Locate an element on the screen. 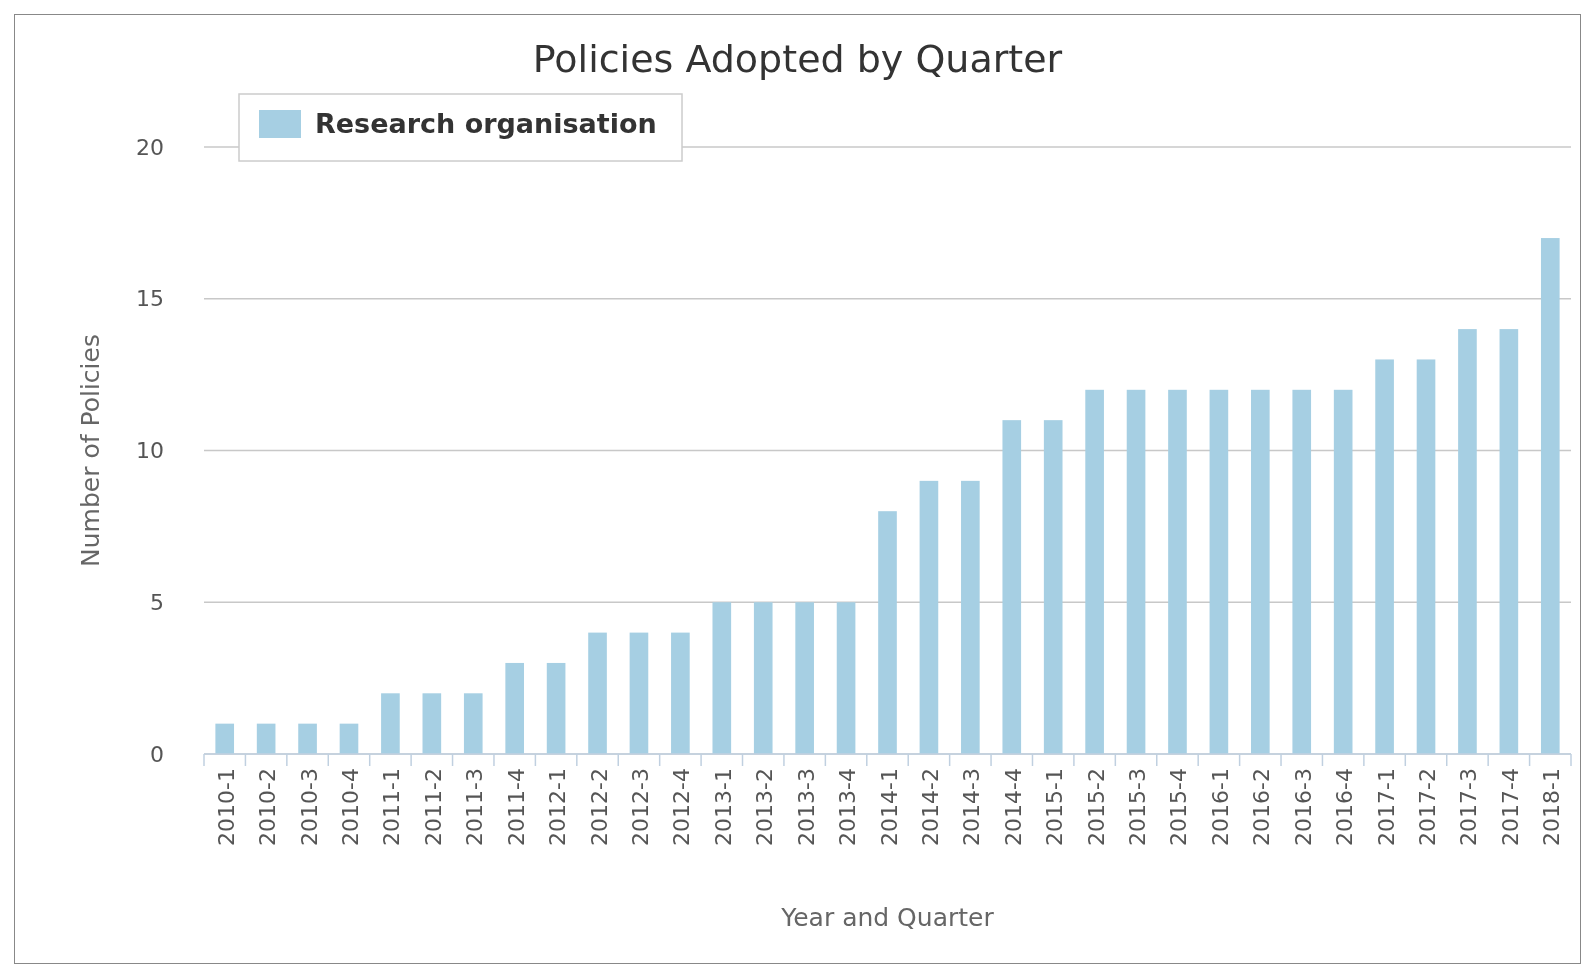 This screenshot has width=1583, height=966. x-tick-label: 2017-4 is located at coordinates (1510, 807).